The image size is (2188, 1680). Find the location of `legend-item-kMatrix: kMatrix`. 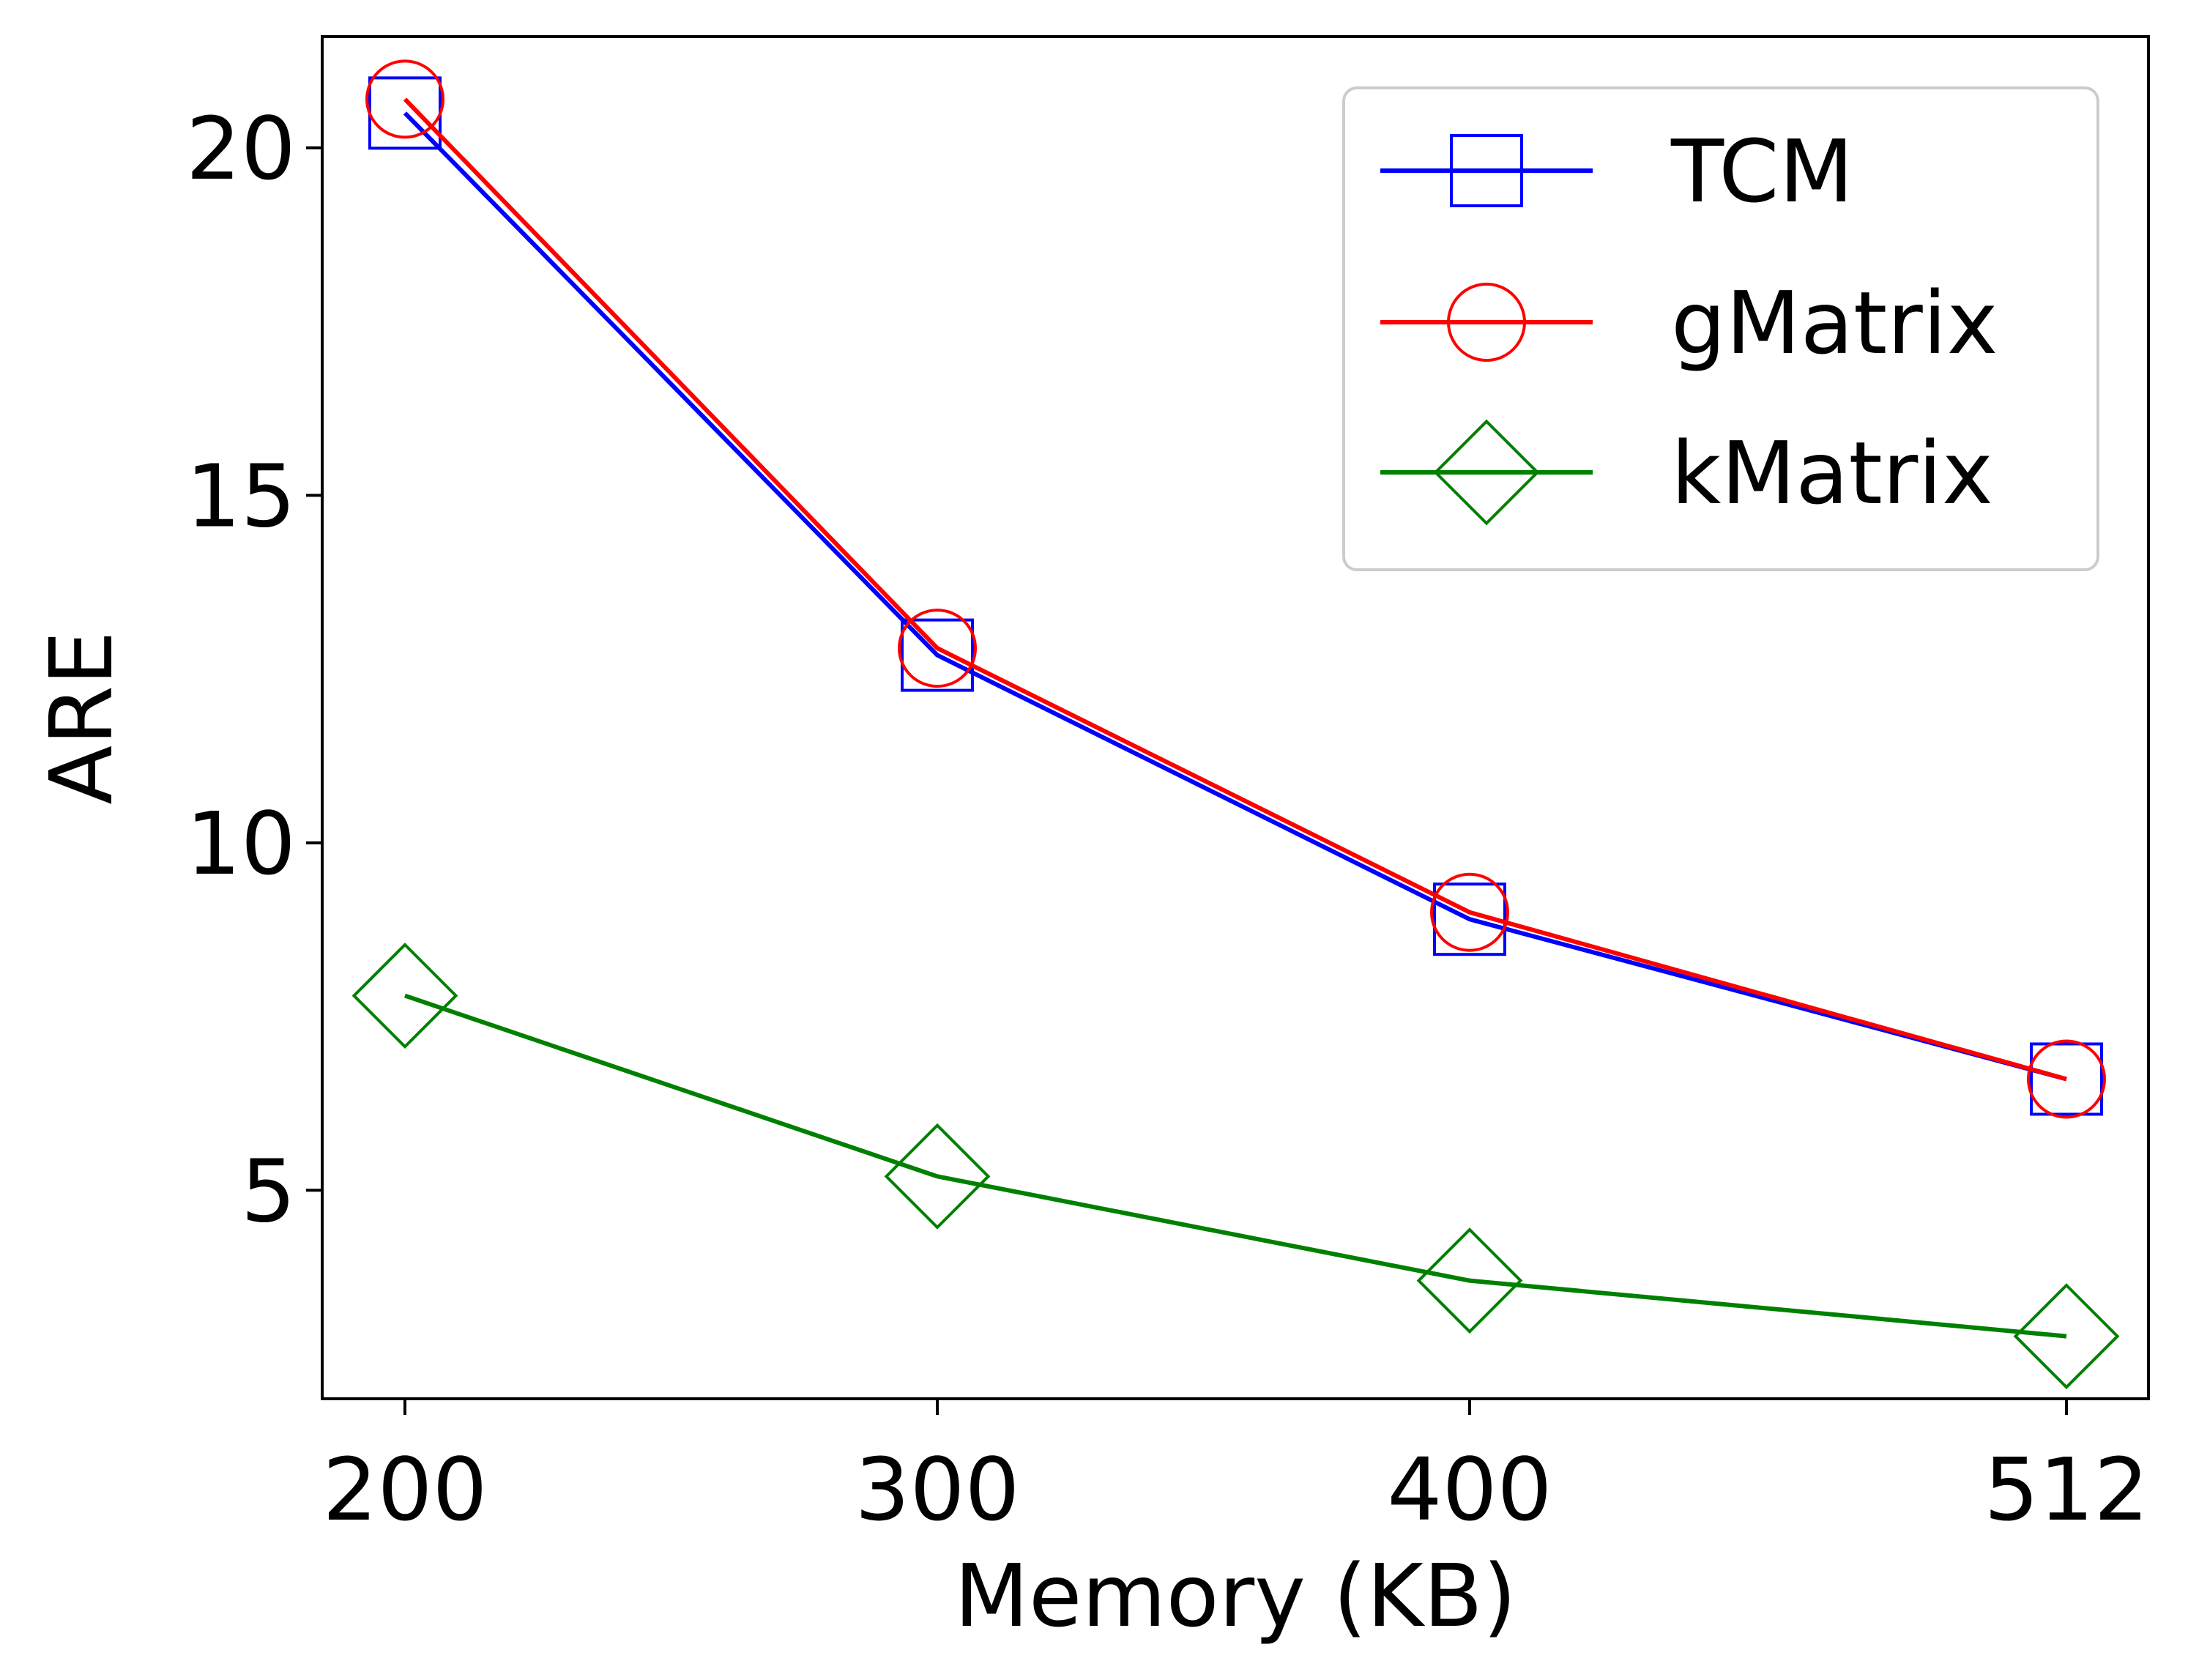

legend-item-kMatrix: kMatrix is located at coordinates (1686, 472).